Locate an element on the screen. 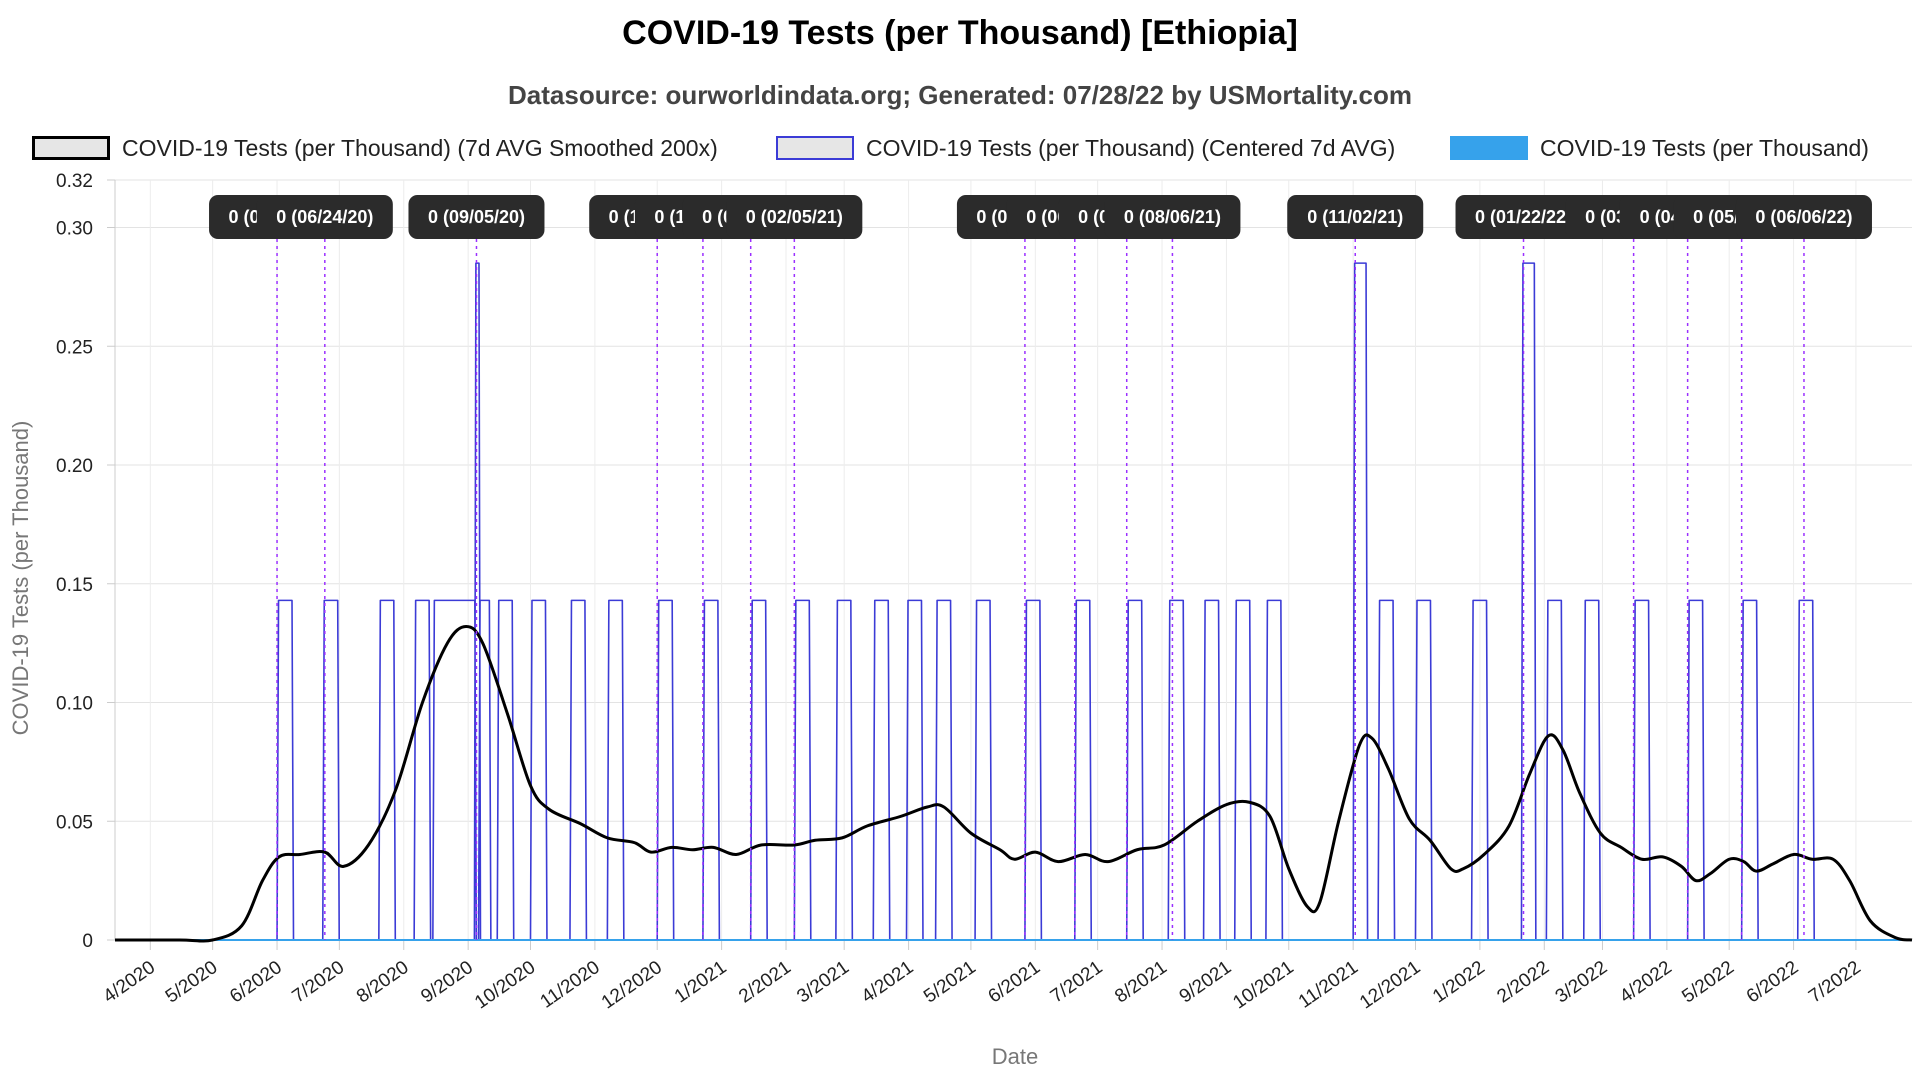  x-tick-label: 7/2020 is located at coordinates (319, 982).